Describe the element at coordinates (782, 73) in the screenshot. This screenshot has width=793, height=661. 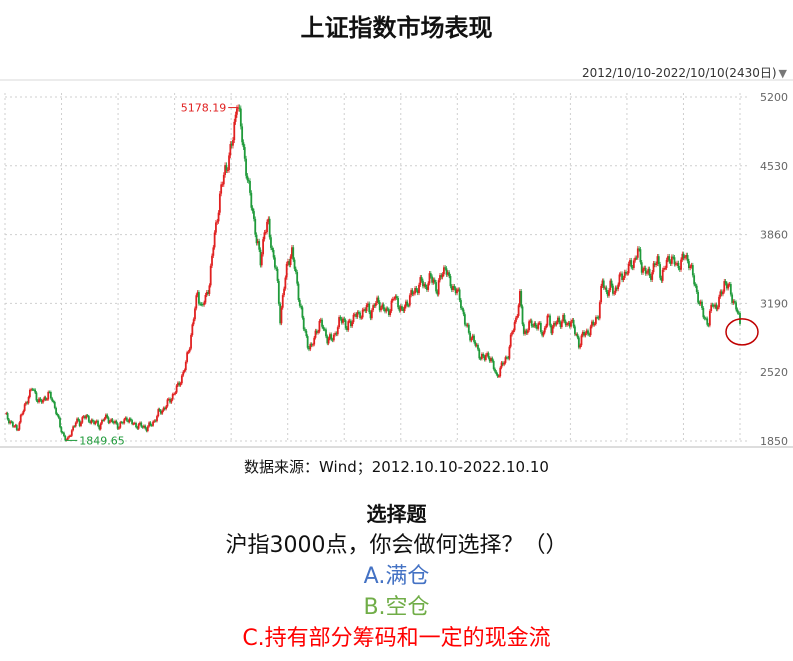
I see `chevron-down-icon: ▼` at that location.